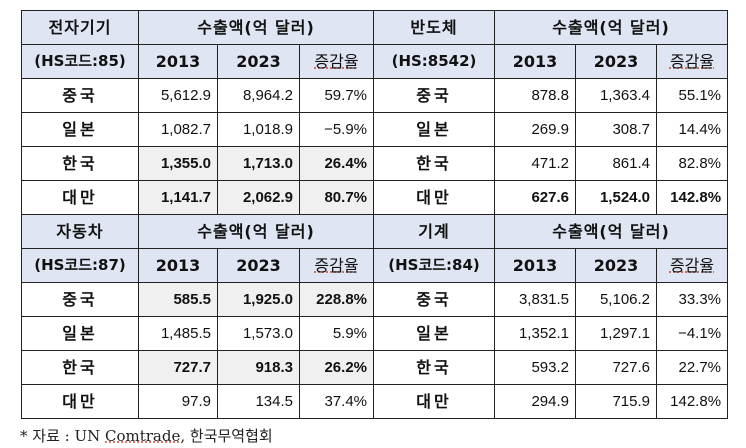 Image resolution: width=746 pixels, height=448 pixels. What do you see at coordinates (258, 95) in the screenshot?
I see `value-2023: 8,964.2` at bounding box center [258, 95].